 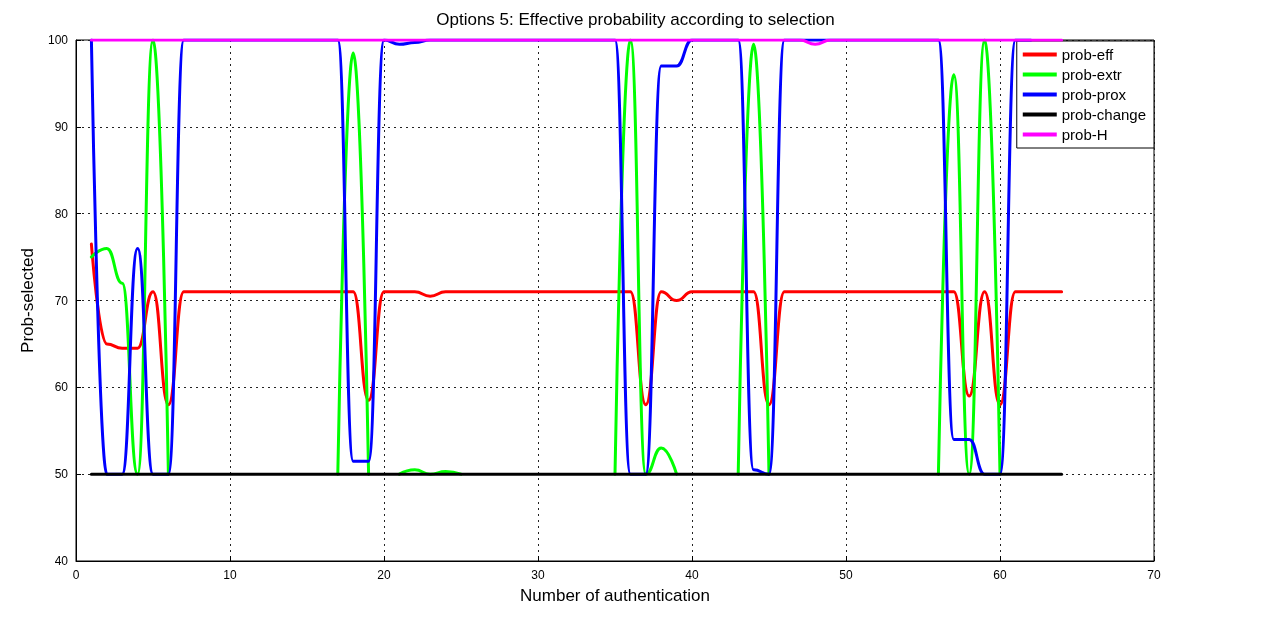 What do you see at coordinates (61, 213) in the screenshot?
I see `y-tick-label: 80` at bounding box center [61, 213].